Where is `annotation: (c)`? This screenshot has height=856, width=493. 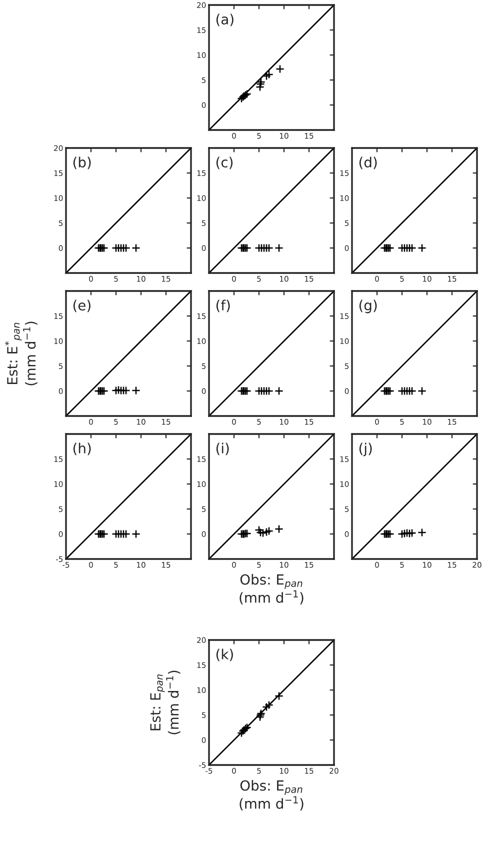
annotation: (c) is located at coordinates (224, 163).